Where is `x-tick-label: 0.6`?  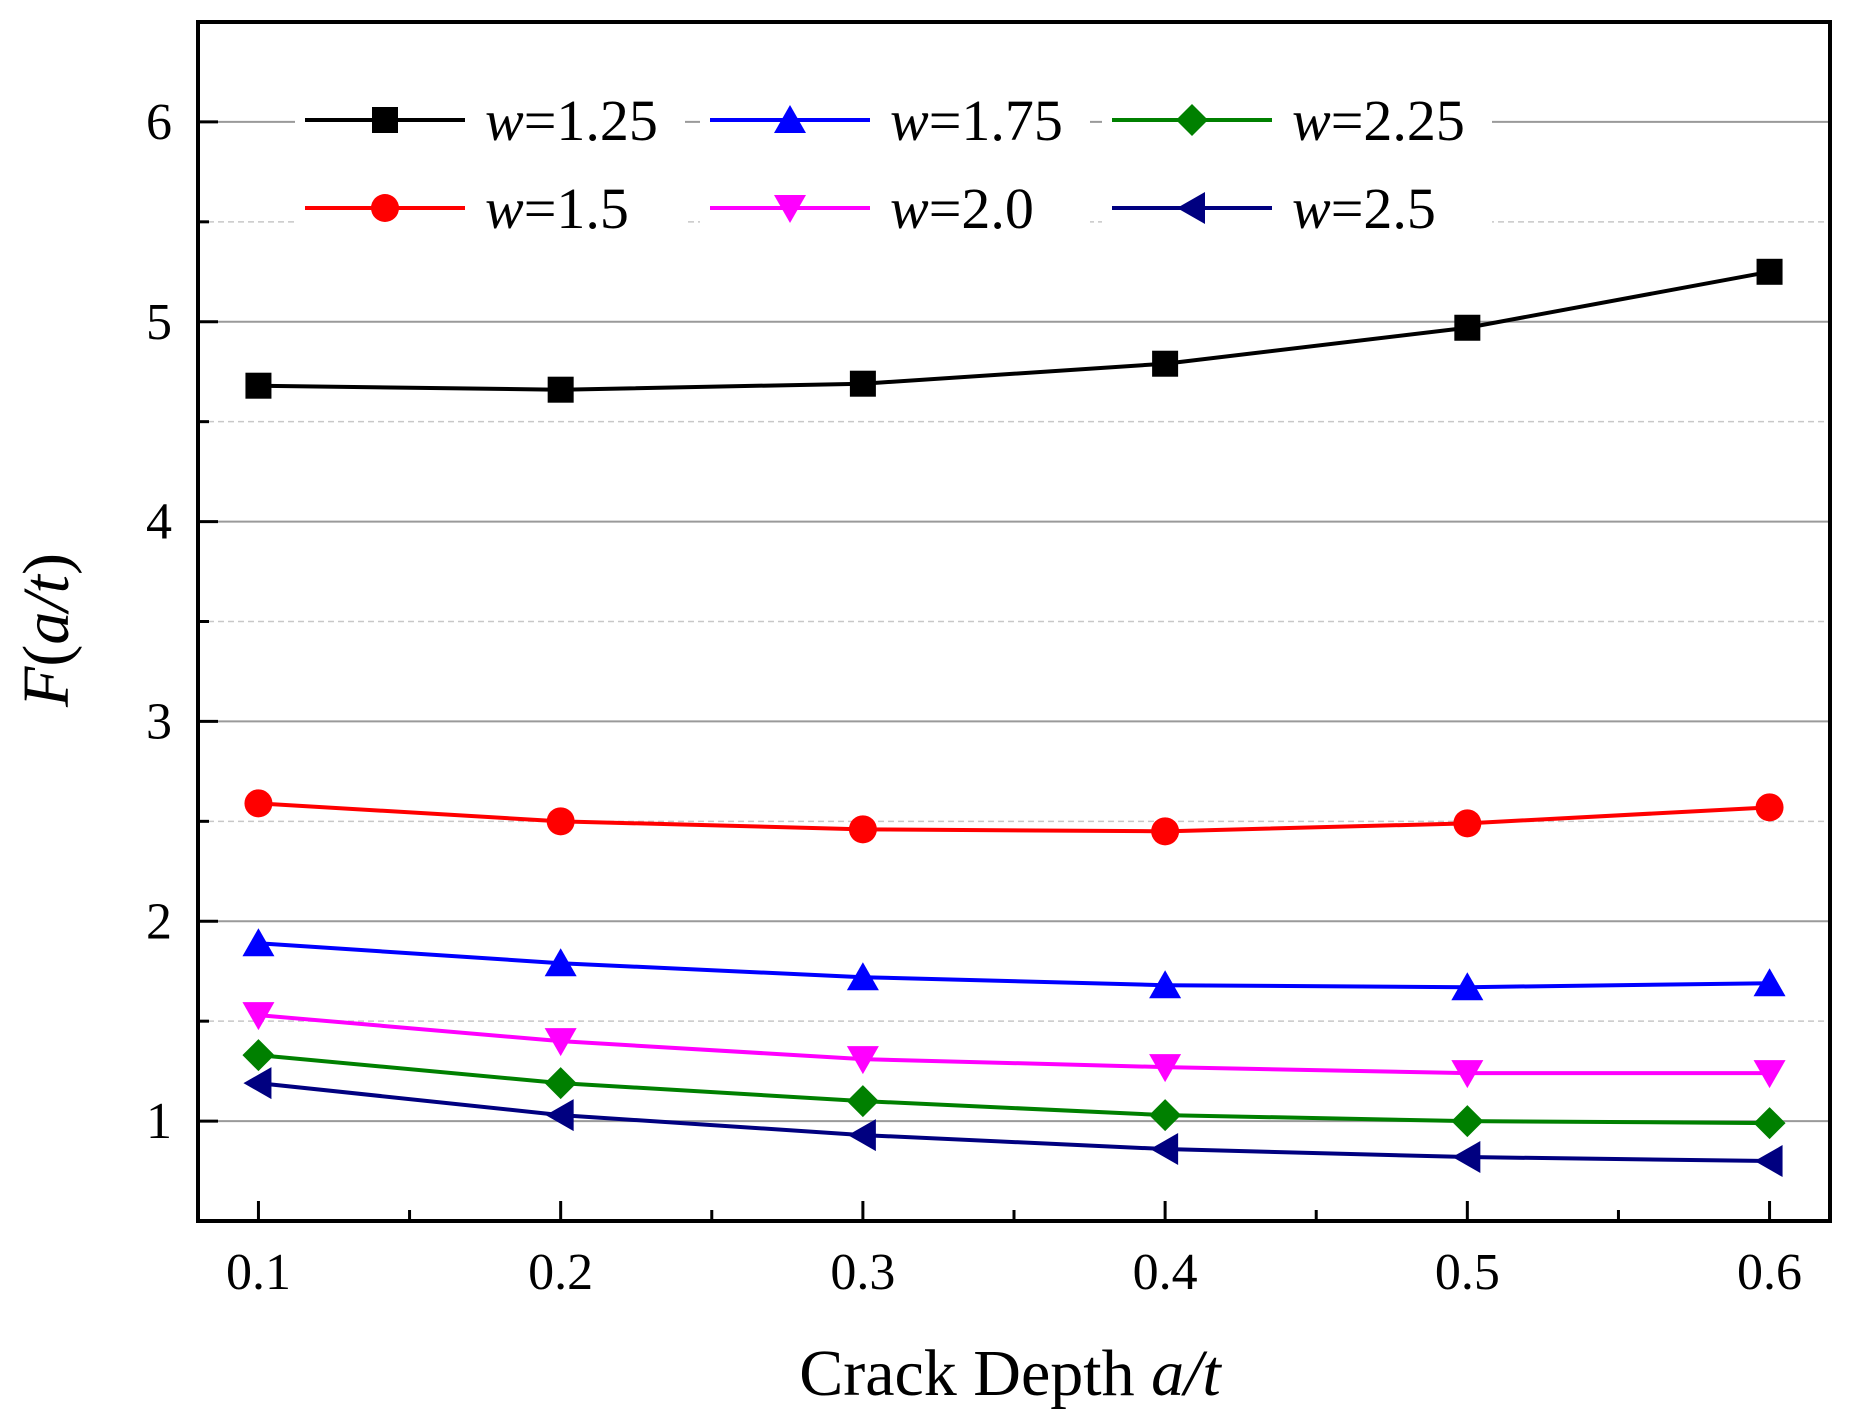 x-tick-label: 0.6 is located at coordinates (1769, 1272).